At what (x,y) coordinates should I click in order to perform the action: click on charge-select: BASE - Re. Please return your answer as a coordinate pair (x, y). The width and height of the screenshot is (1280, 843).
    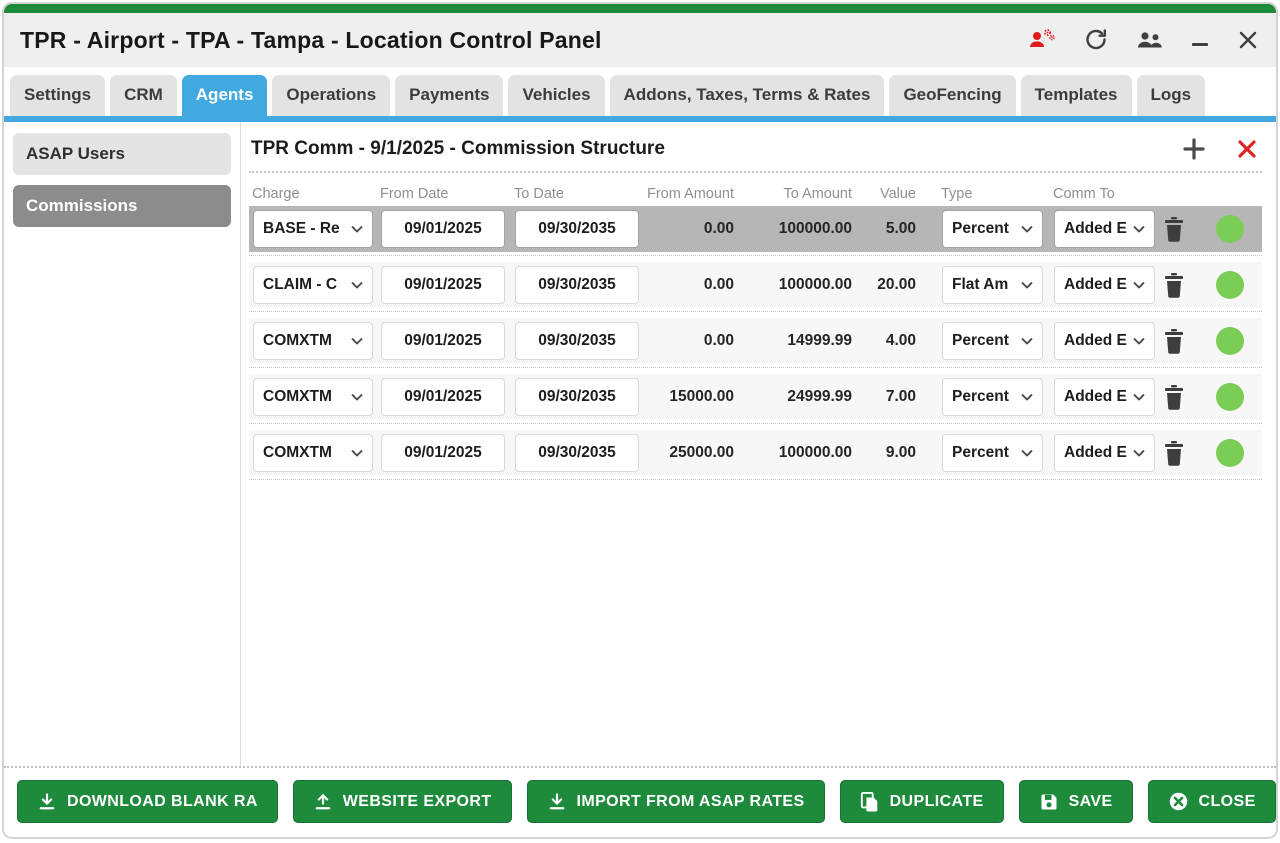
    Looking at the image, I should click on (313, 229).